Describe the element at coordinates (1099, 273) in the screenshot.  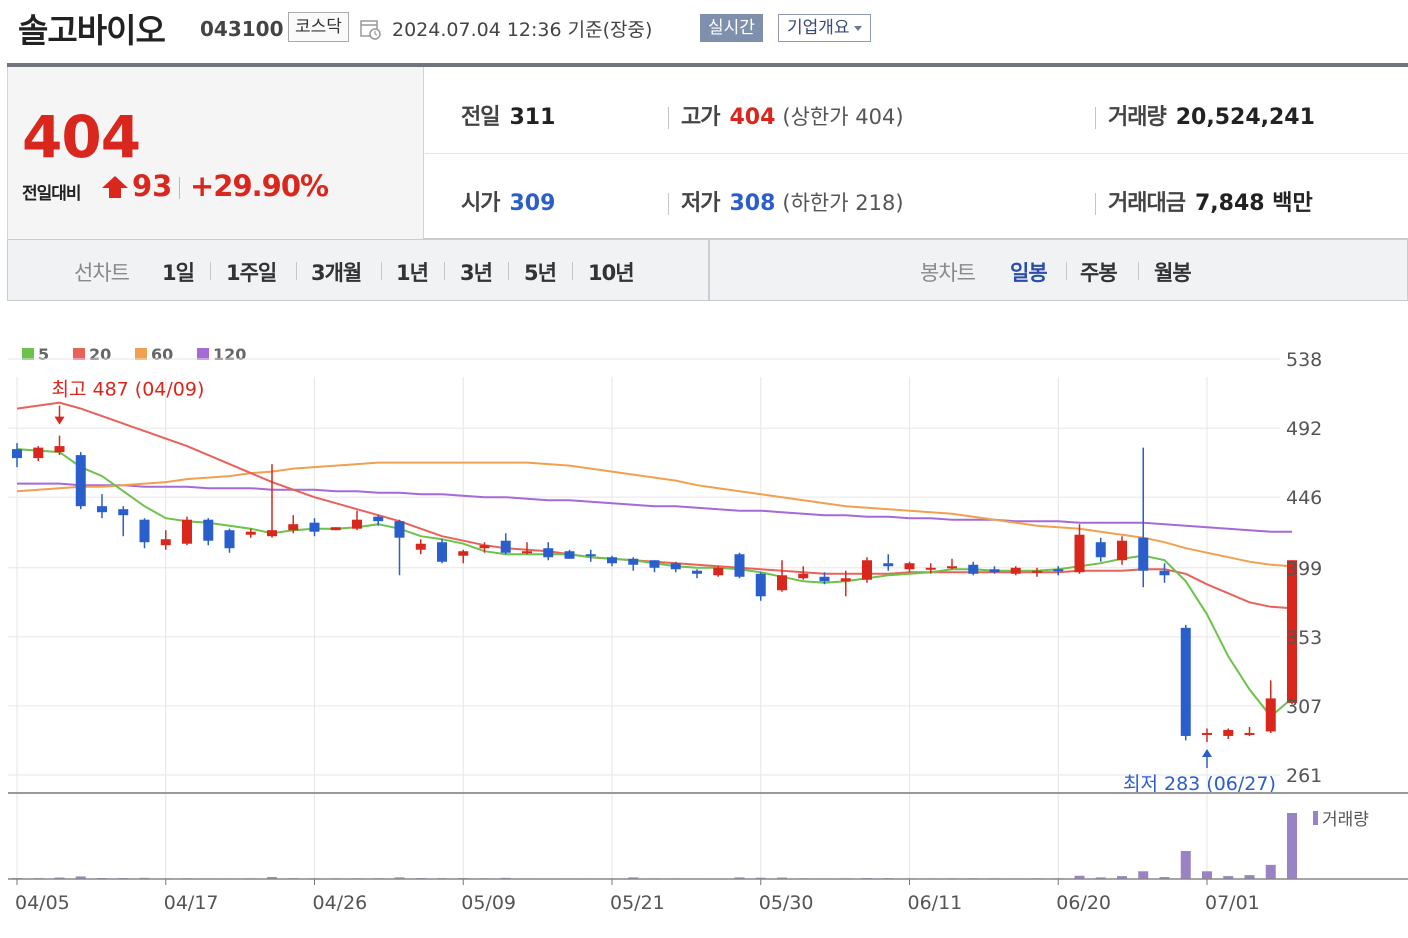
I see `tab-weekly: 주봉` at that location.